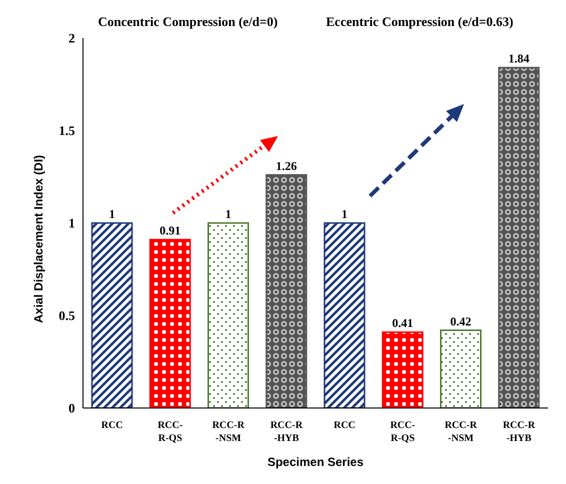  Describe the element at coordinates (519, 59) in the screenshot. I see `data-label: 1.84` at that location.